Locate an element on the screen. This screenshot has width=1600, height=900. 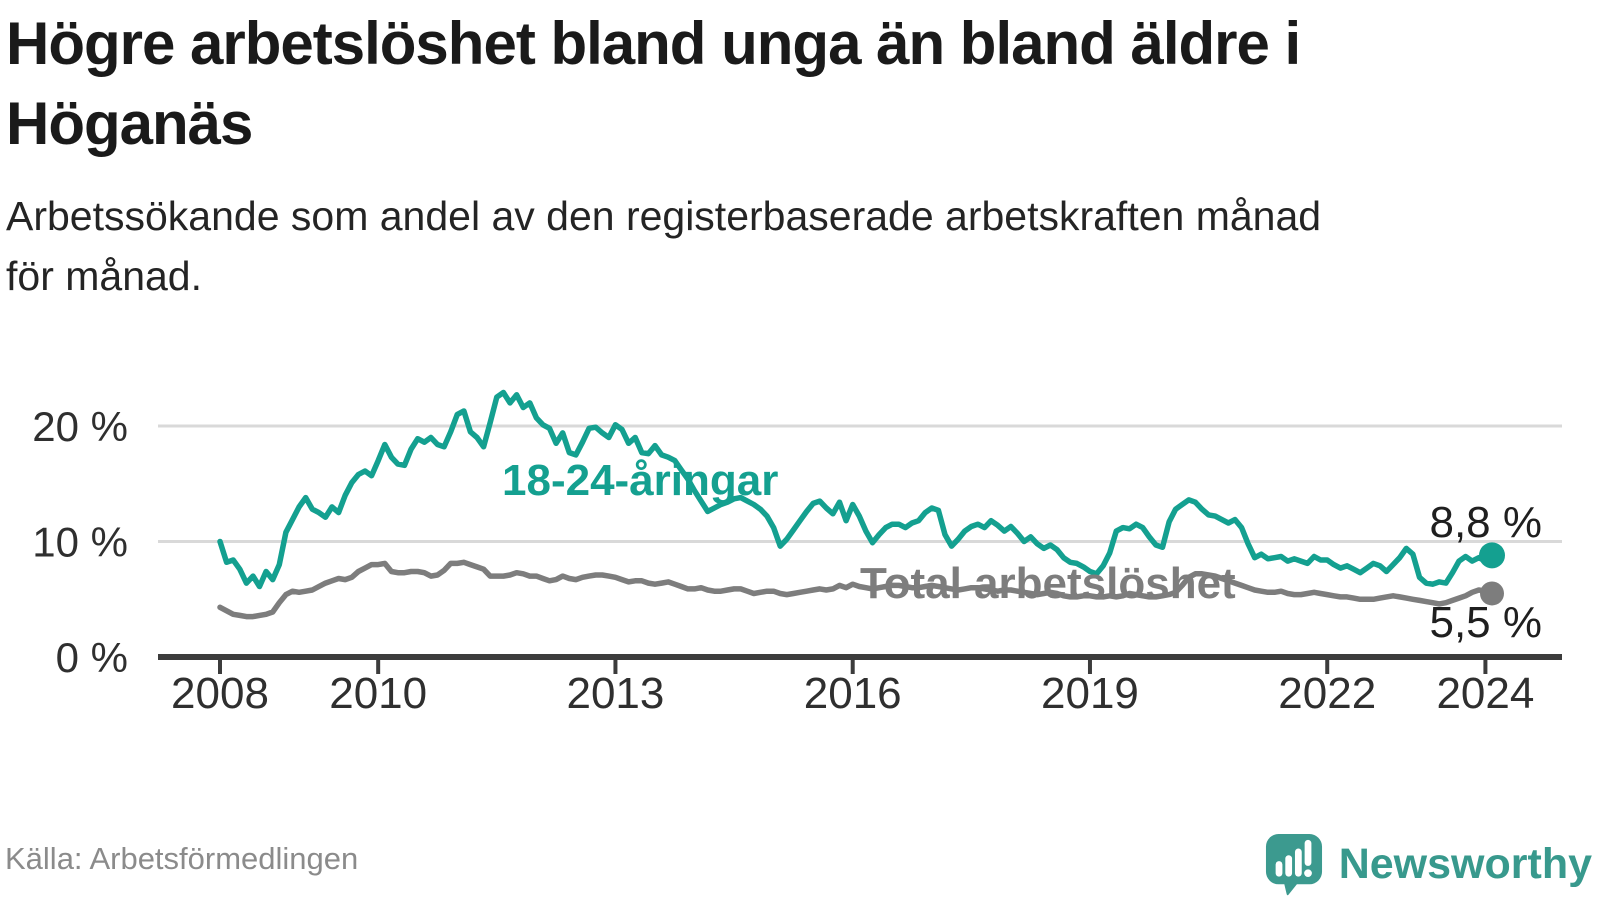
newsworthy-logo: Newsworthy is located at coordinates (1428, 864).